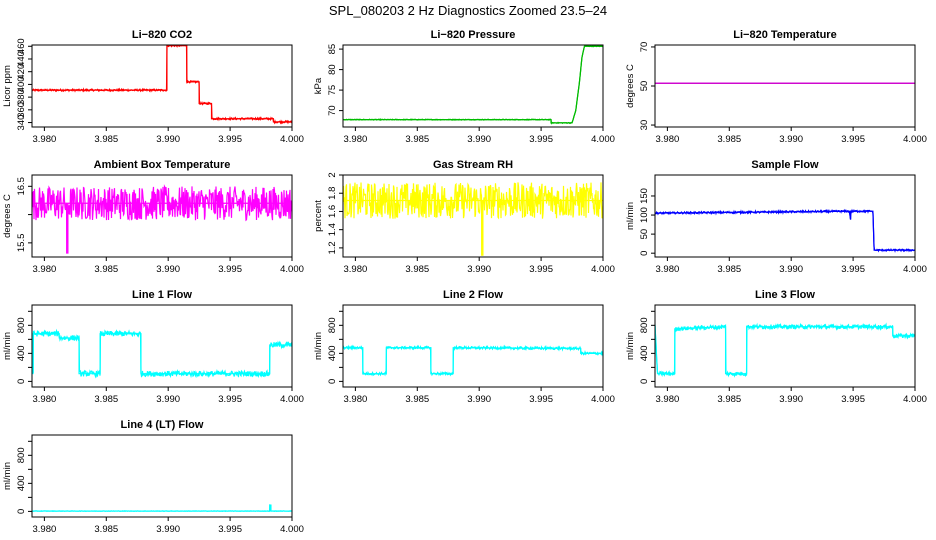 This screenshot has height=540, width=936. I want to click on y-tick-label: 100, so click(644, 215).